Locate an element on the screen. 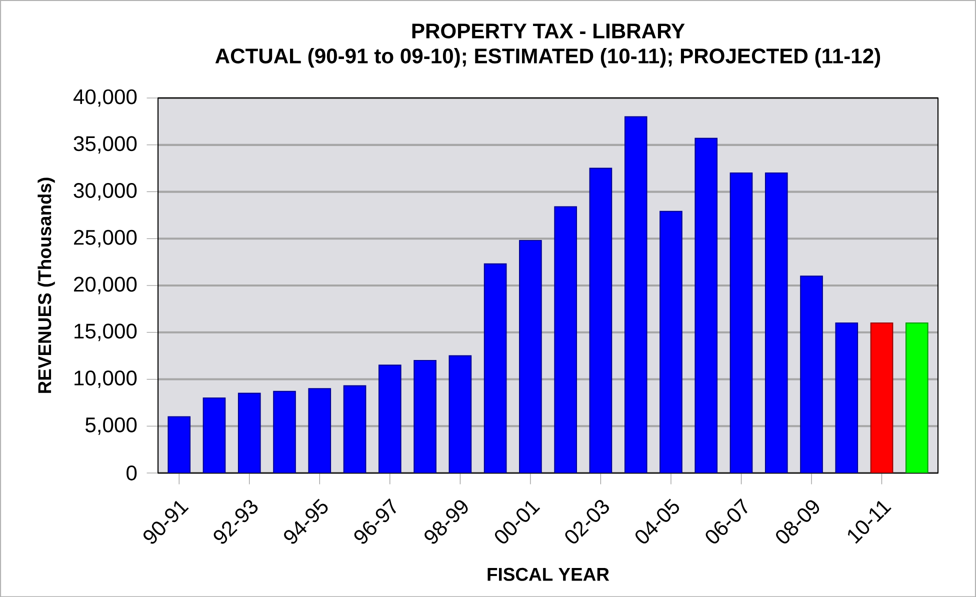  y-tick-label: 10,000 is located at coordinates (105, 379).